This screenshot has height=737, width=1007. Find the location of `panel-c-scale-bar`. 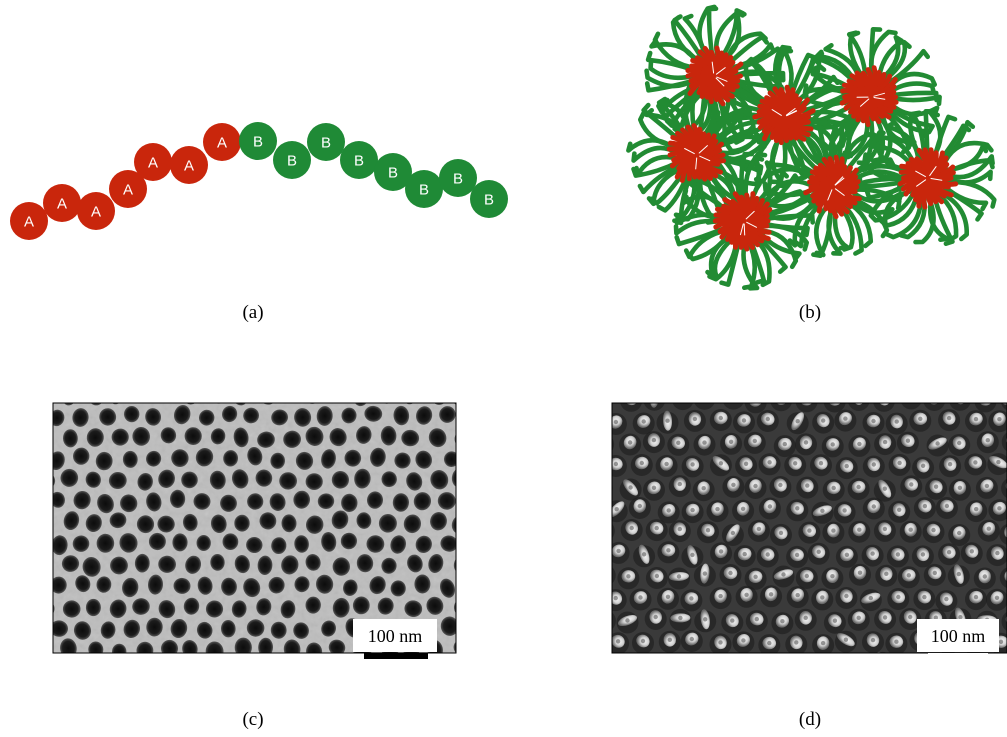

panel-c-scale-bar is located at coordinates (396, 656).